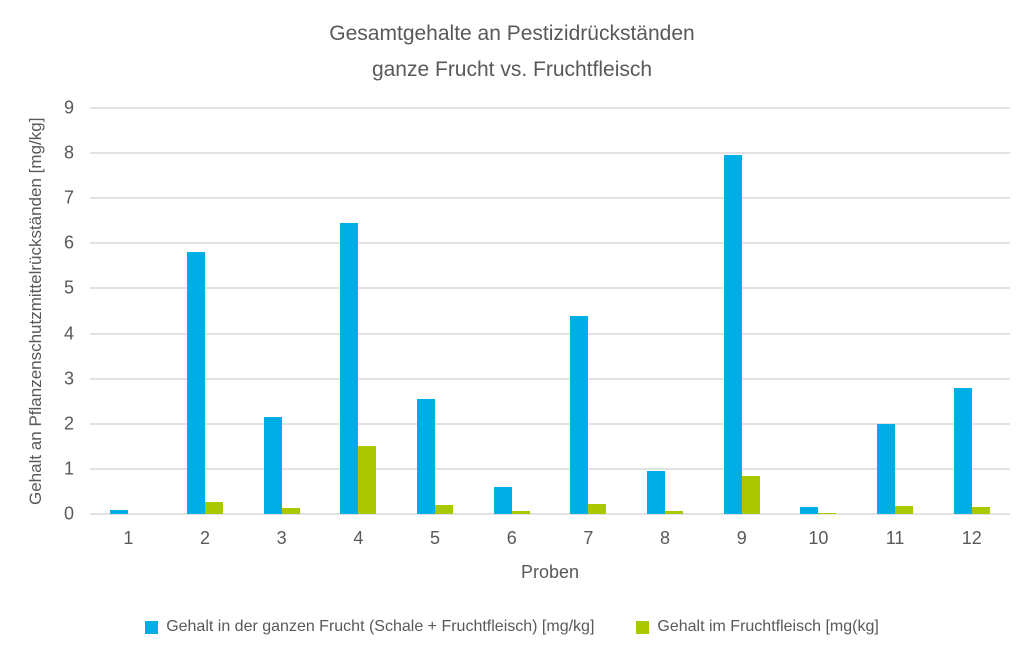 This screenshot has height=664, width=1024. What do you see at coordinates (895, 538) in the screenshot?
I see `x-tick-label-11: 11` at bounding box center [895, 538].